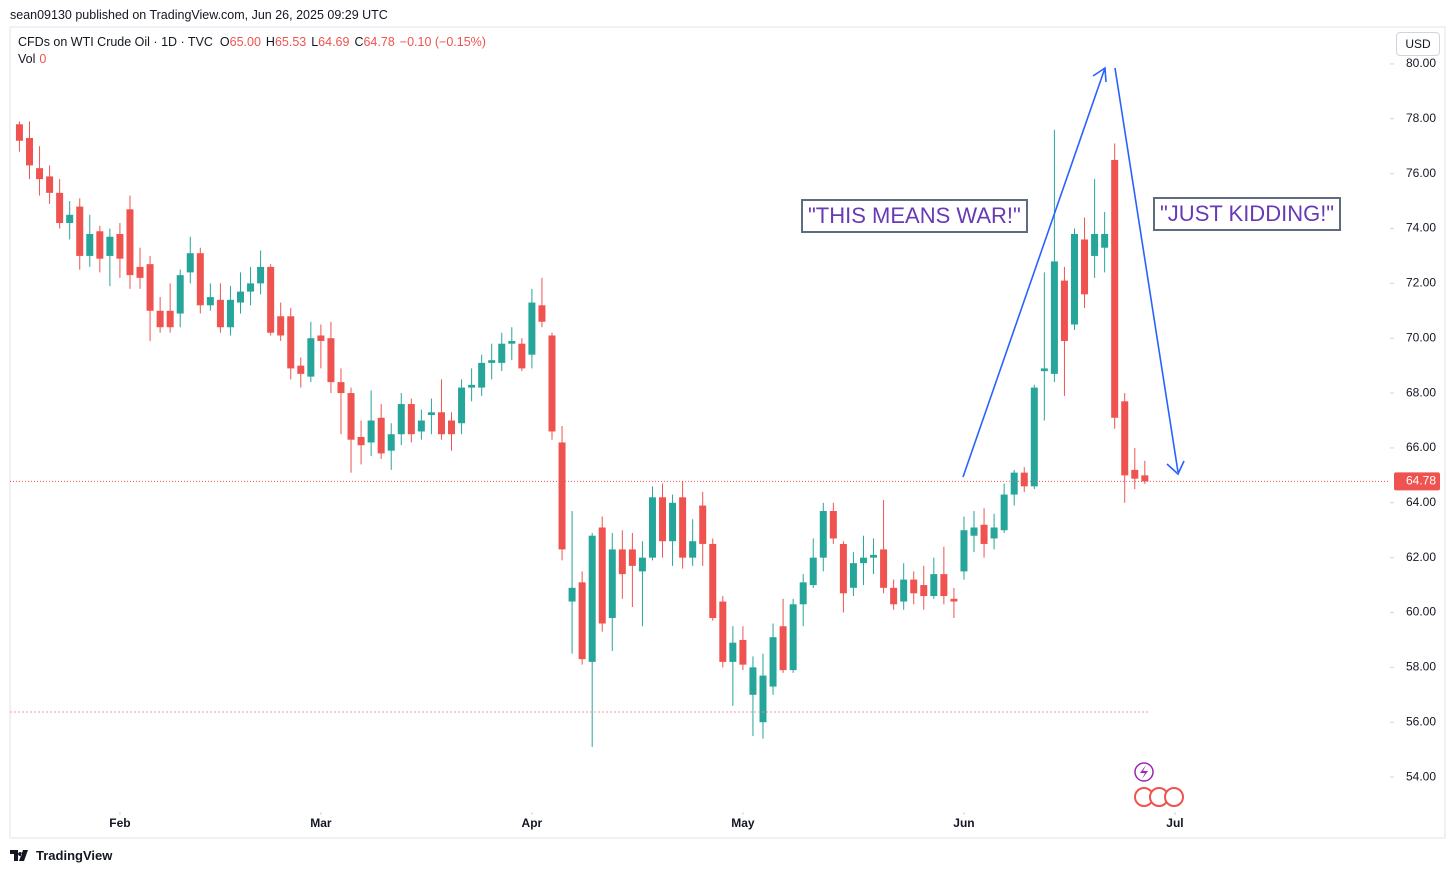  Describe the element at coordinates (1421, 283) in the screenshot. I see `y-tick-label: 72.00` at that location.